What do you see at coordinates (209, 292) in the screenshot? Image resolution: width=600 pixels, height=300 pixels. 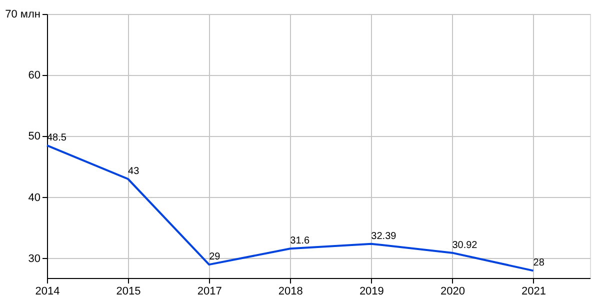 I see `x-tick-label: 2017` at bounding box center [209, 292].